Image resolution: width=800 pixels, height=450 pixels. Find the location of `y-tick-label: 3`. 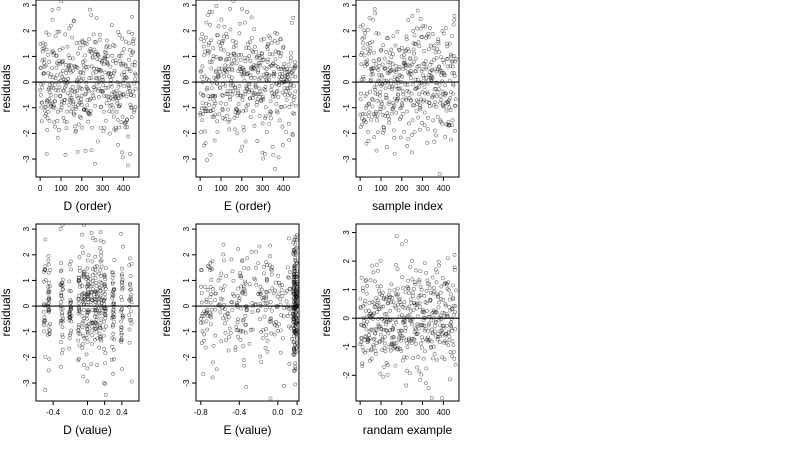

y-tick-label: 3 is located at coordinates (26, 228).